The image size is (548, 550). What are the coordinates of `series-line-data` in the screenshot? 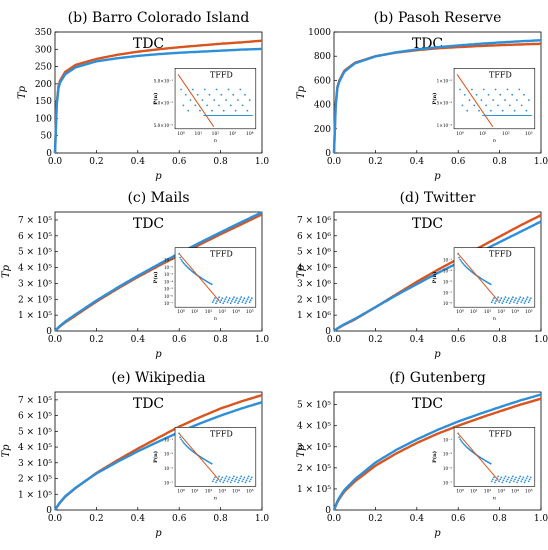 It's located at (437, 276).